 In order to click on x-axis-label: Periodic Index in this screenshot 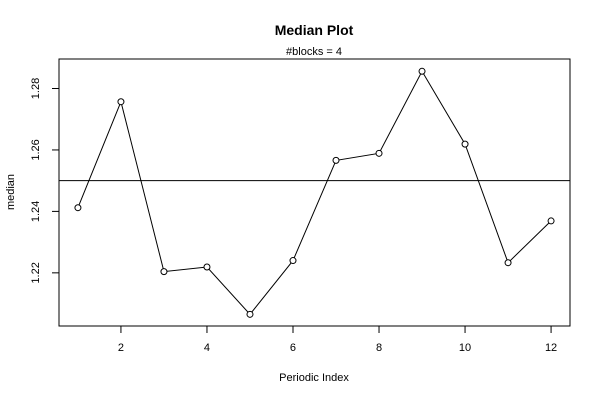, I will do `click(314, 378)`.